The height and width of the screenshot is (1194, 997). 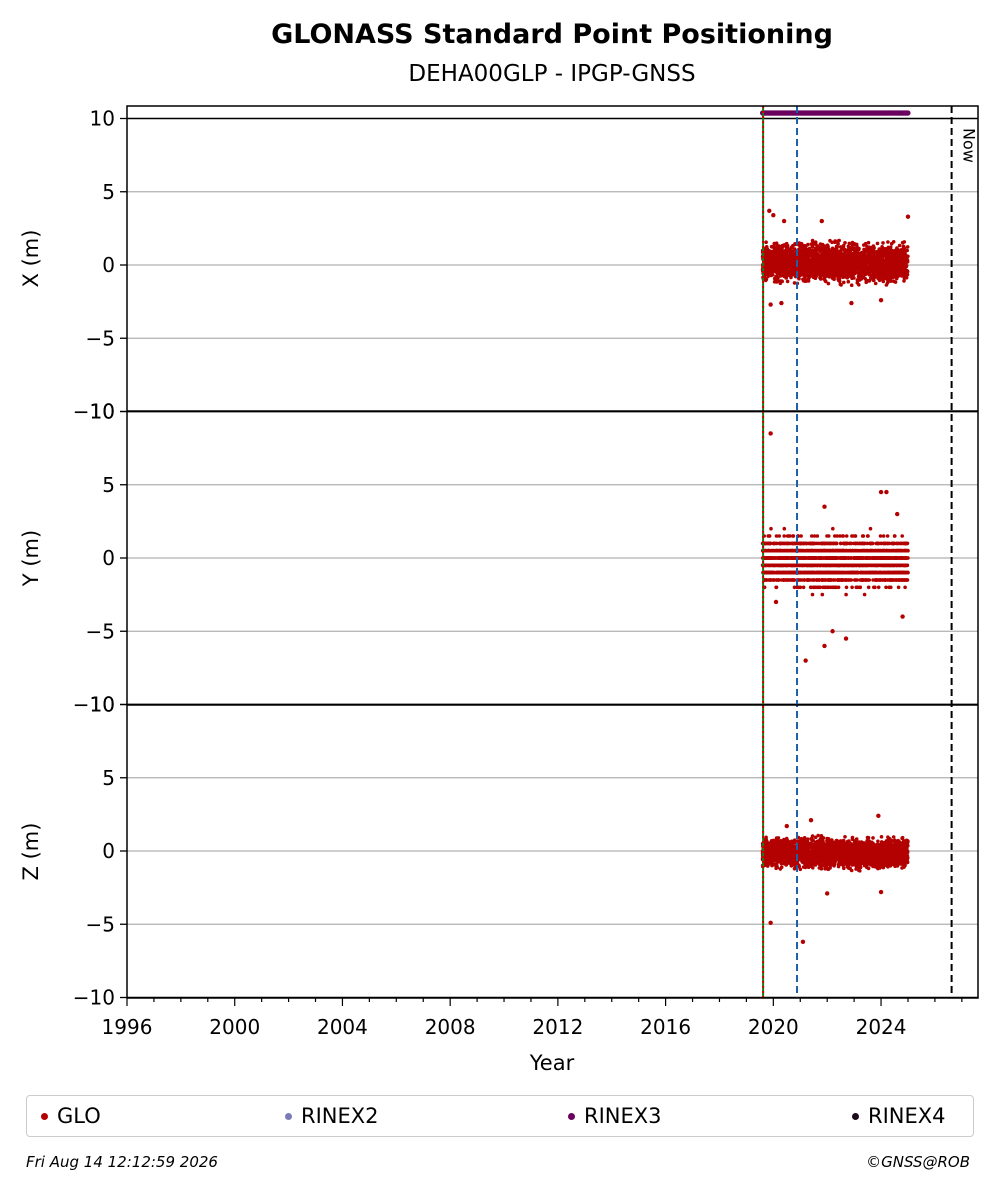 I want to click on y-tick-label: 0, so click(x=108, y=265).